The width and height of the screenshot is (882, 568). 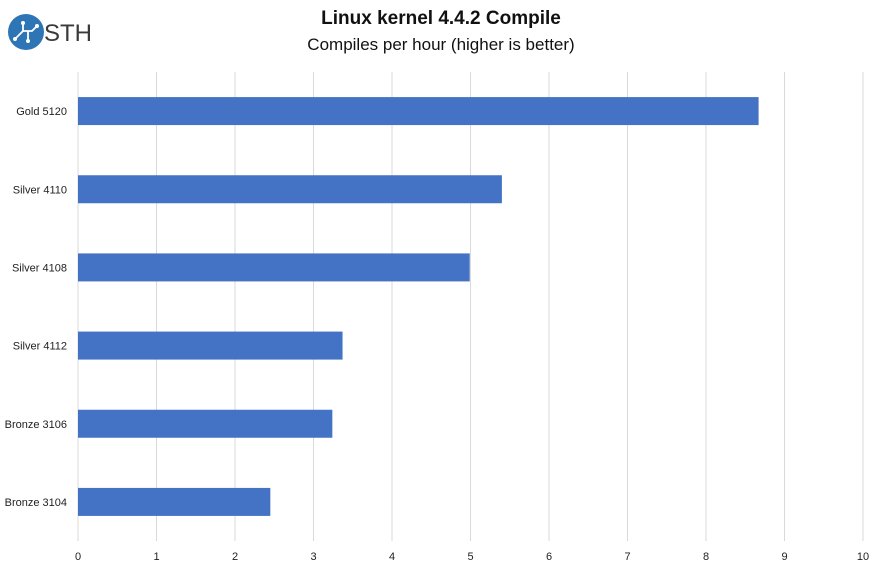 I want to click on x-tick-labels: 0 1 2 3 4 5 6 7 8 9 10, so click(x=472, y=557).